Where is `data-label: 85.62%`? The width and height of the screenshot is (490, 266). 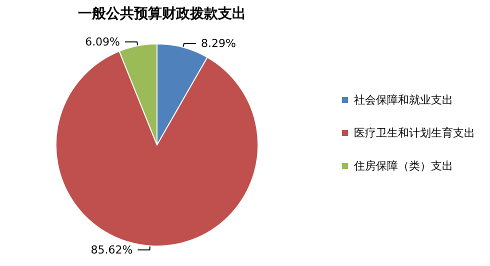 data-label: 85.62% is located at coordinates (111, 249).